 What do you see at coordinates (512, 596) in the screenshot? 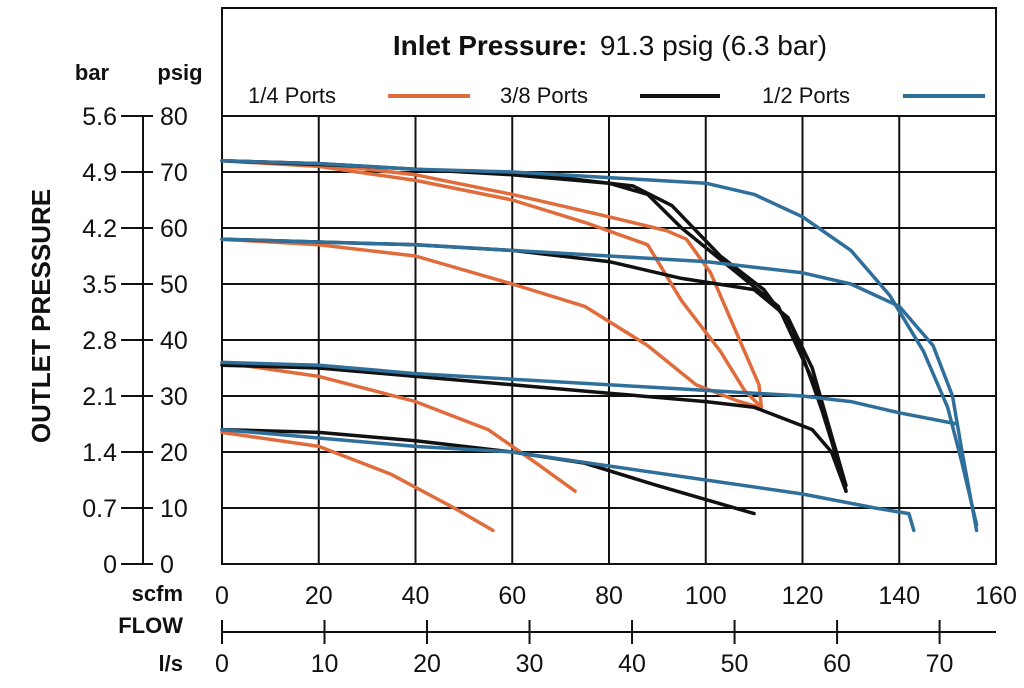
I see `x-tick-label-scfm: 60` at bounding box center [512, 596].